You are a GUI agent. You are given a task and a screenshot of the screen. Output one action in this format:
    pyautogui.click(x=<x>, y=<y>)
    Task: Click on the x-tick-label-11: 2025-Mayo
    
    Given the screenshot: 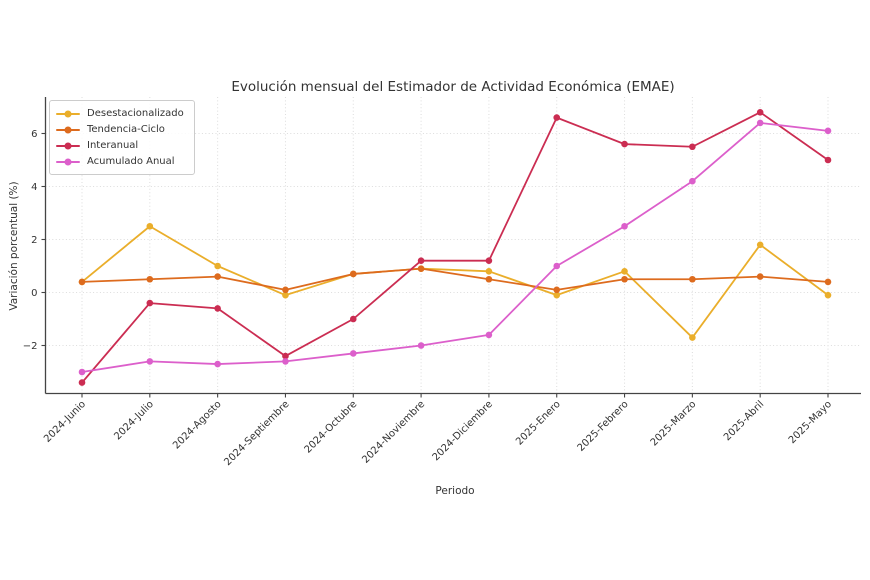 What is the action you would take?
    pyautogui.click(x=810, y=422)
    